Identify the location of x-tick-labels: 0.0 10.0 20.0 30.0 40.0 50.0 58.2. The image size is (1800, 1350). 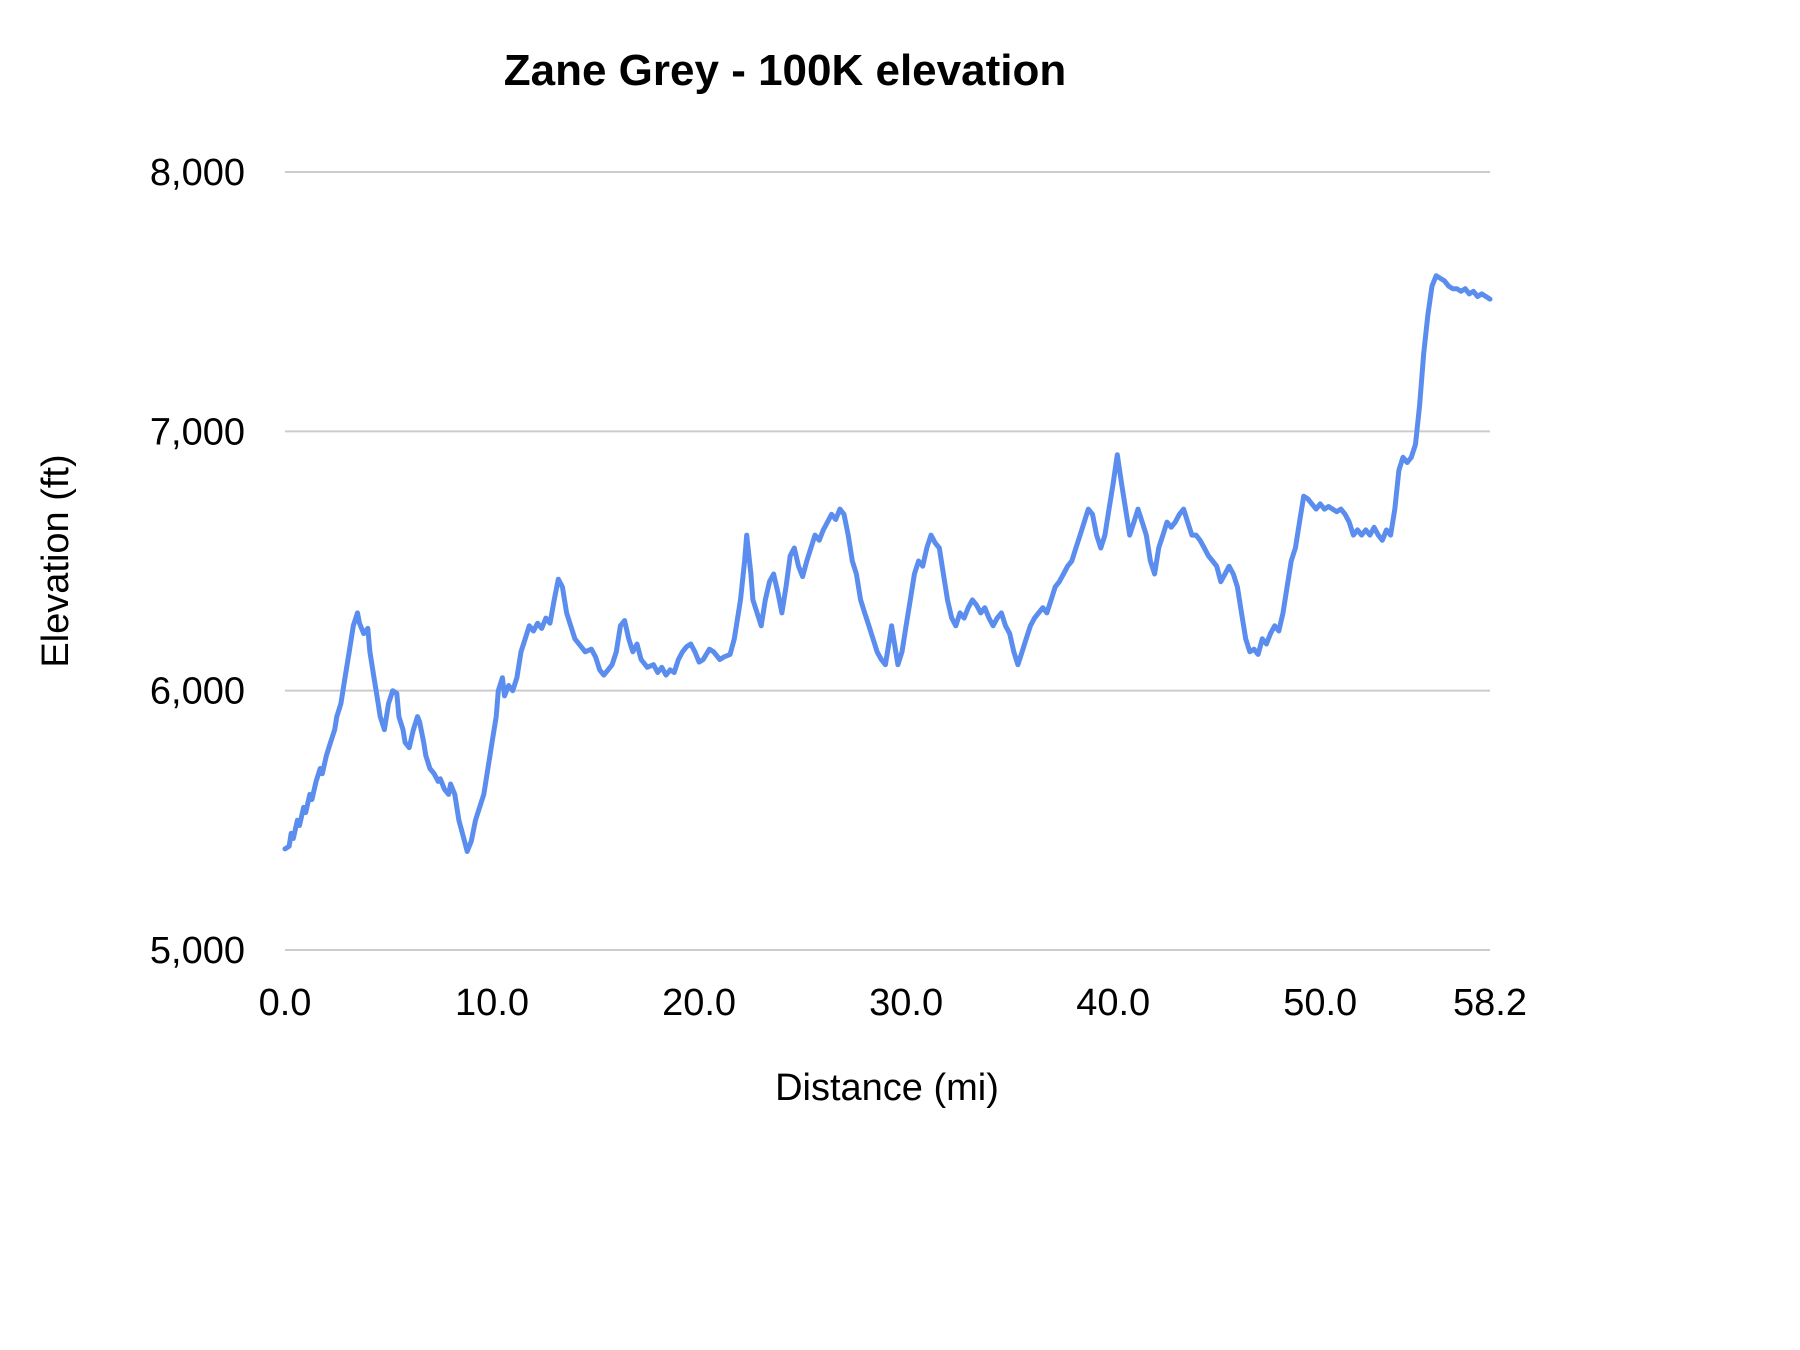
(893, 1003).